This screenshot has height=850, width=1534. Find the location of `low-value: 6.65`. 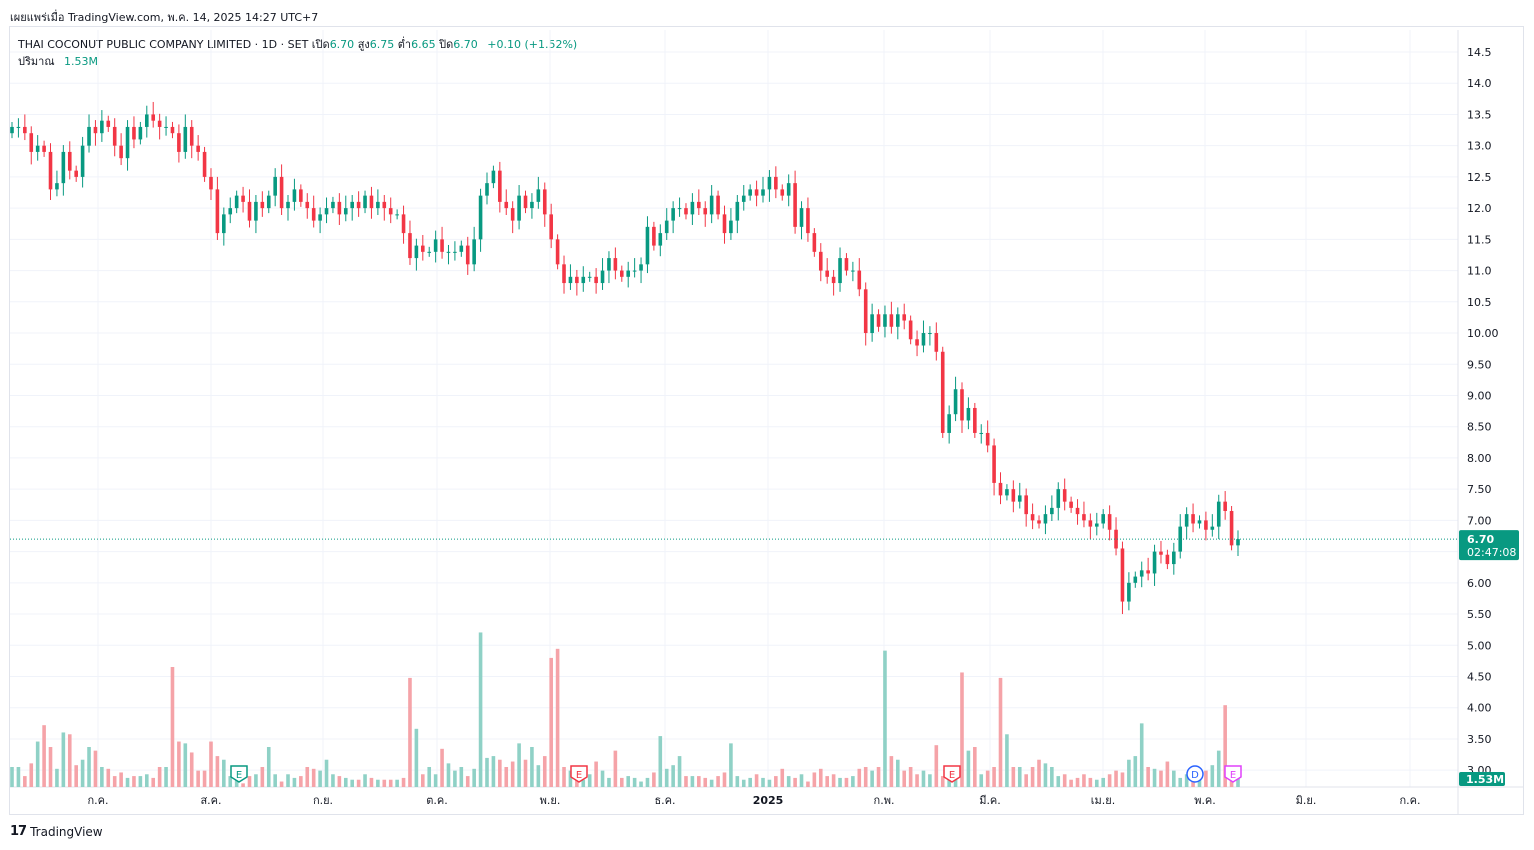

low-value: 6.65 is located at coordinates (423, 44).